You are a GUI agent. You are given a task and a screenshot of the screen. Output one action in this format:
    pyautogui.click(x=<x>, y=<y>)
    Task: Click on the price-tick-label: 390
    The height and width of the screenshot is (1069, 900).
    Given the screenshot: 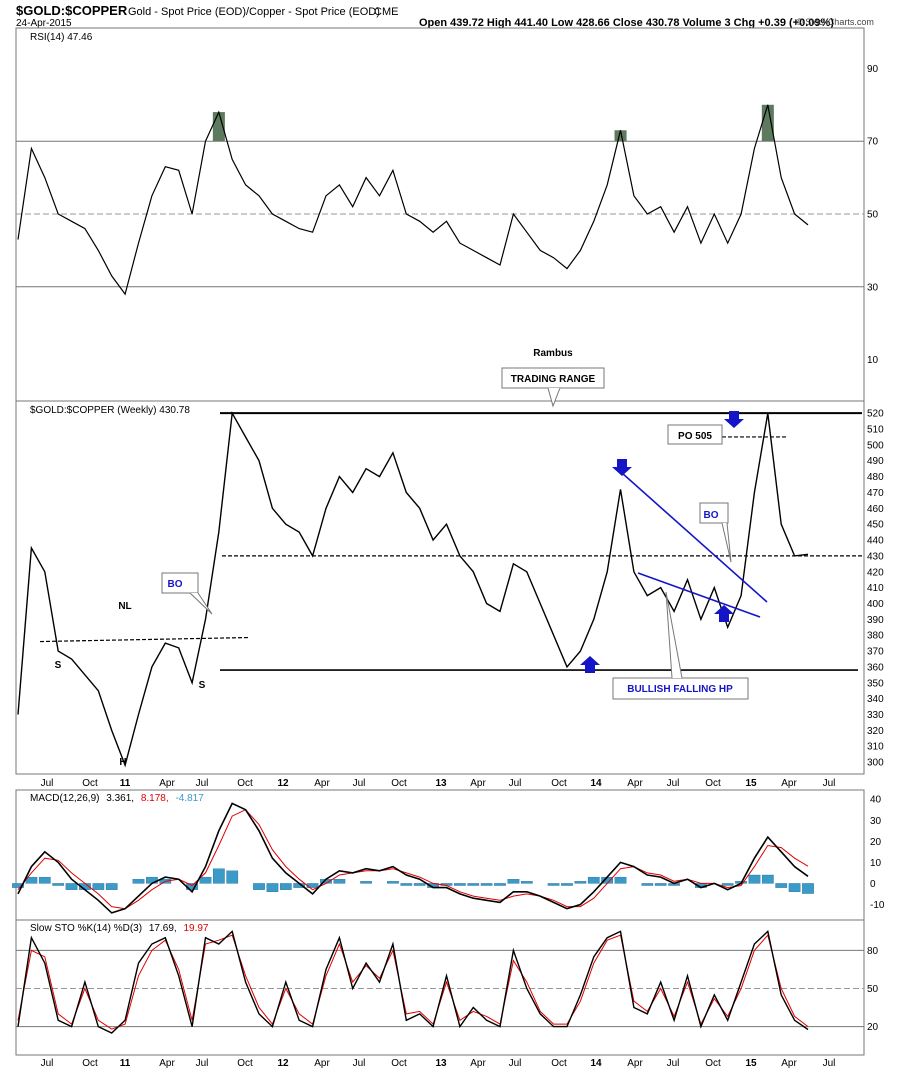 What is the action you would take?
    pyautogui.click(x=875, y=620)
    